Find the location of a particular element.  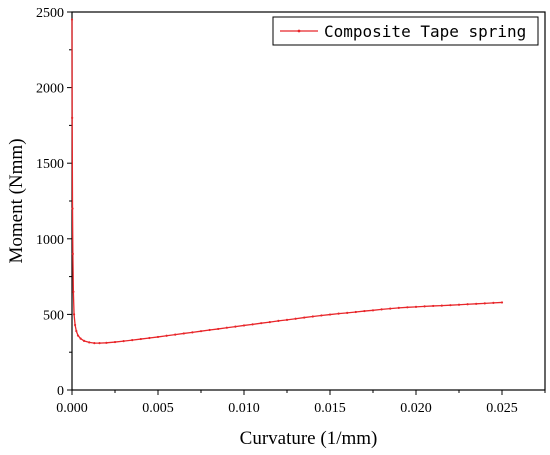

y-tick-label: 500 is located at coordinates (53, 315).